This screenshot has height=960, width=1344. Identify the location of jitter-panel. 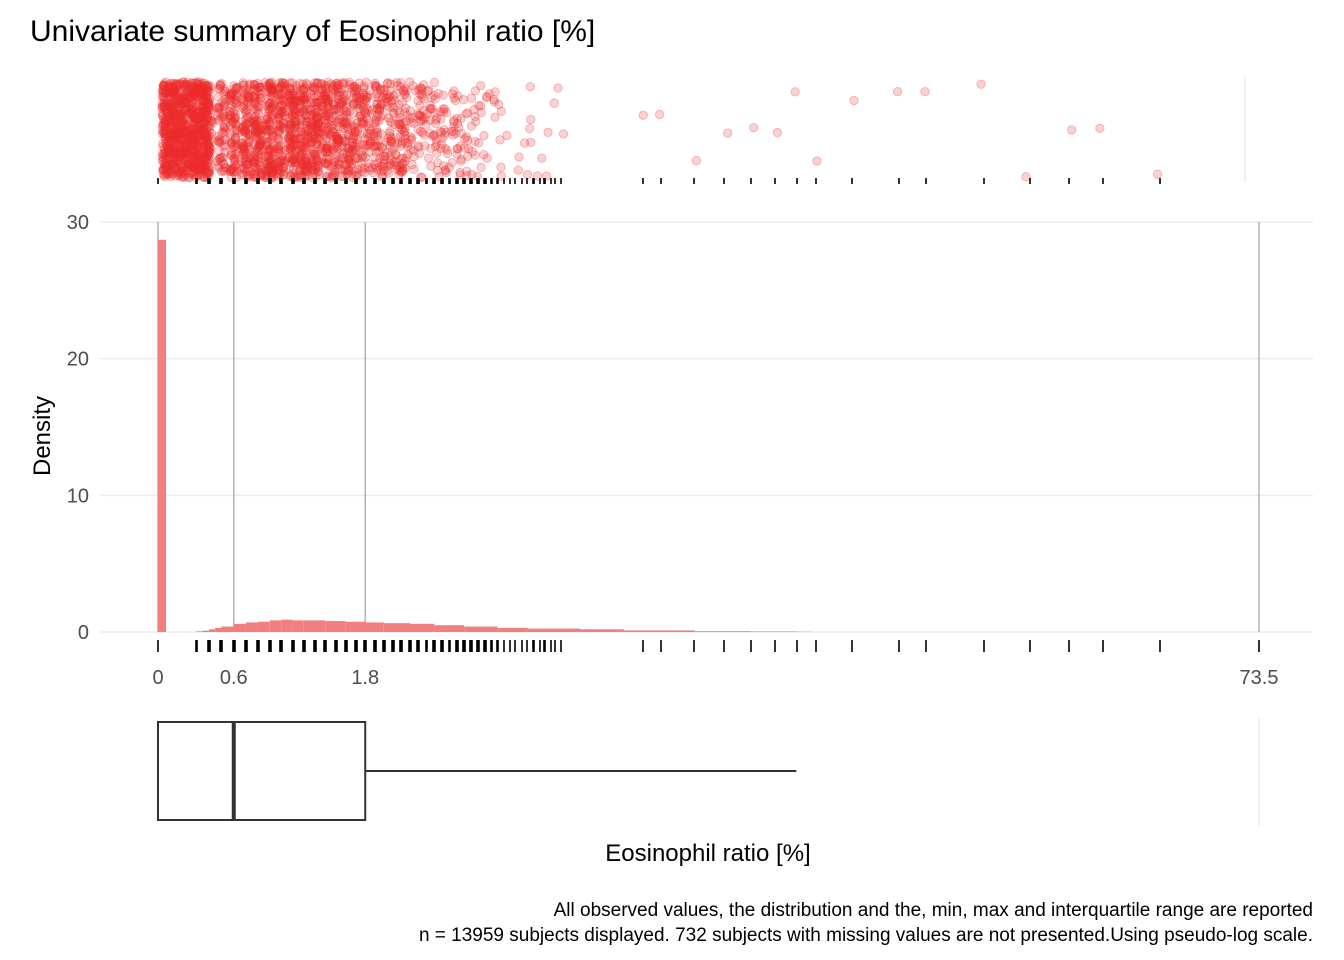
(701, 130).